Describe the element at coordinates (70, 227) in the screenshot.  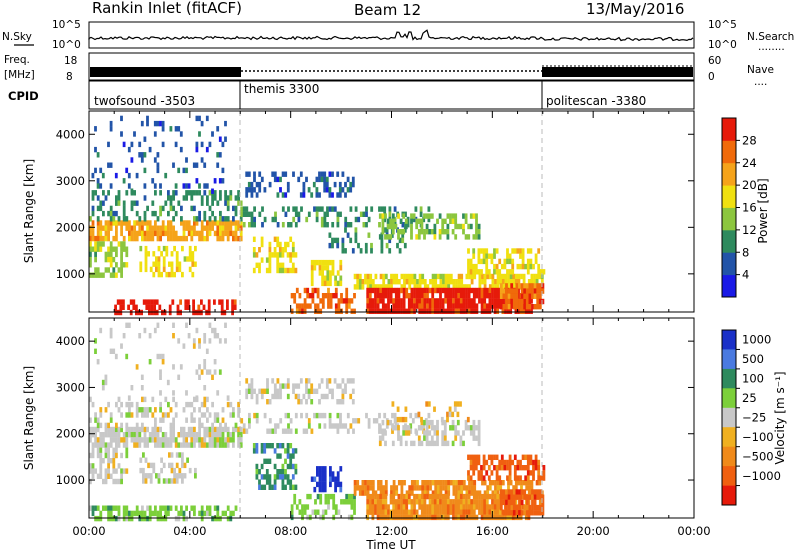
I see `y-tick-label: 2000` at that location.